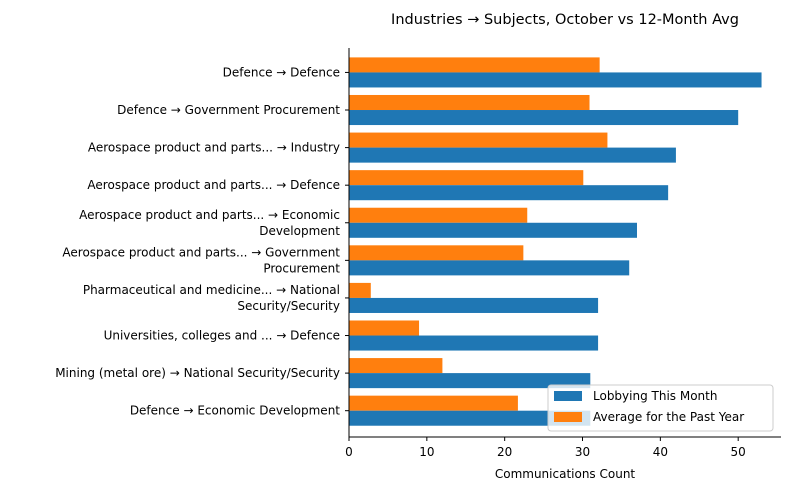  Describe the element at coordinates (655, 396) in the screenshot. I see `legend-label-lobbying: Lobbying This Month` at that location.